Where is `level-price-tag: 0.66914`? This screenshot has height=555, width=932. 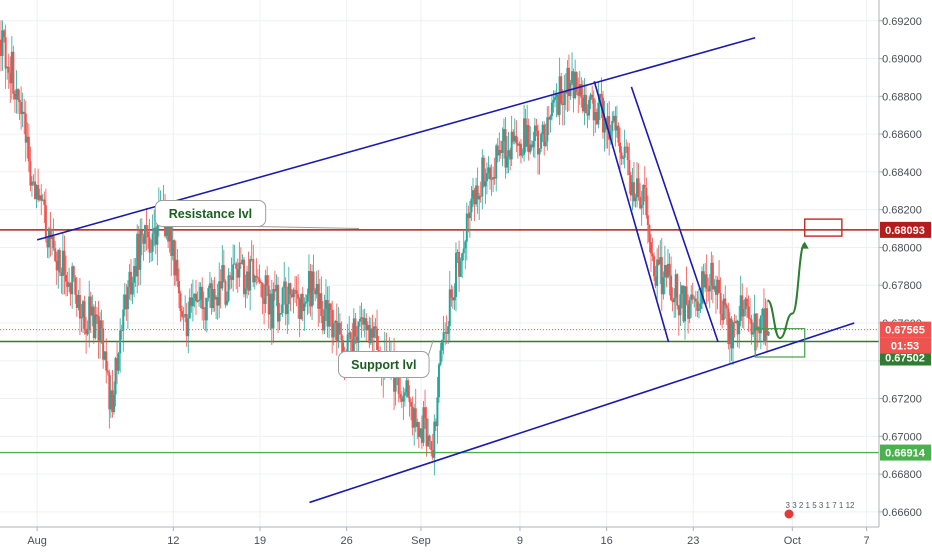
level-price-tag: 0.66914 is located at coordinates (905, 452).